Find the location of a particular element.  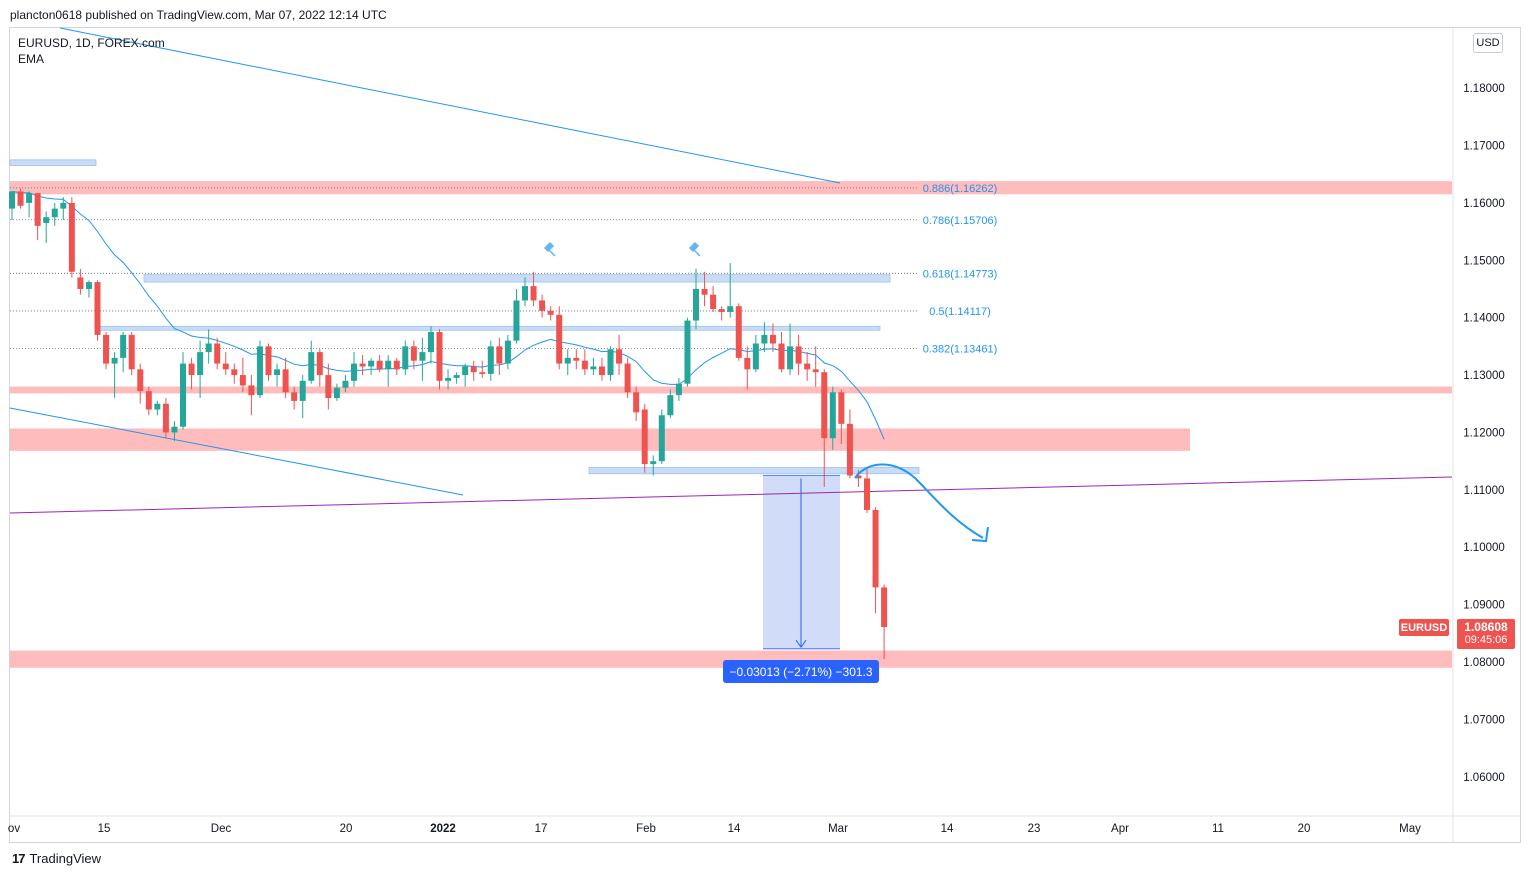

trend-support-line is located at coordinates (731, 495).